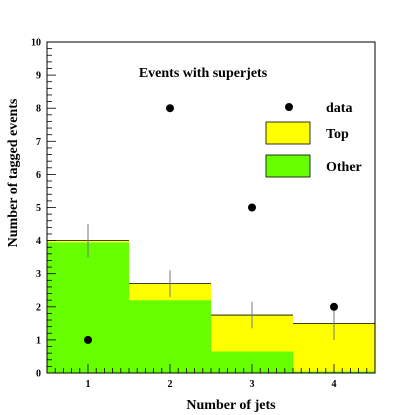  I want to click on legend-label-data: data, so click(339, 108).